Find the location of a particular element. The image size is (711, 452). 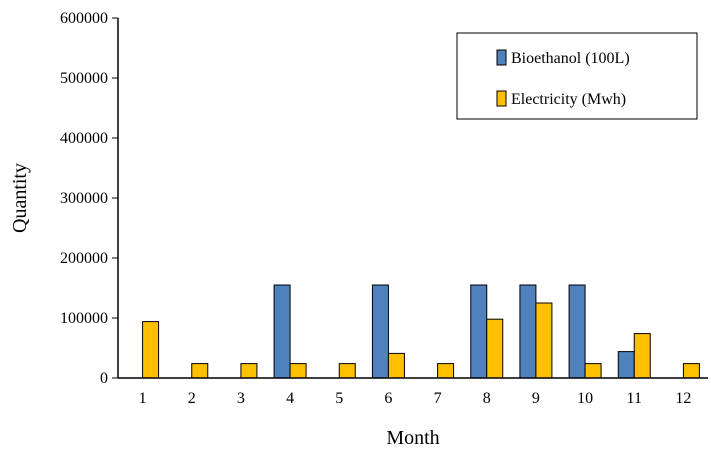

y-tick-label-200000: 200000 is located at coordinates (84, 258).